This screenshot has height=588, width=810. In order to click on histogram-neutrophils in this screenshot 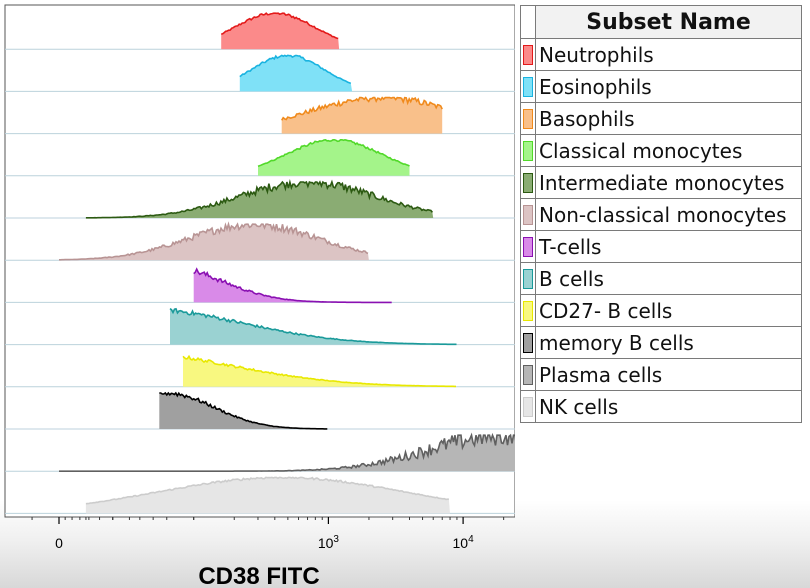, I will do `click(260, 31)`.